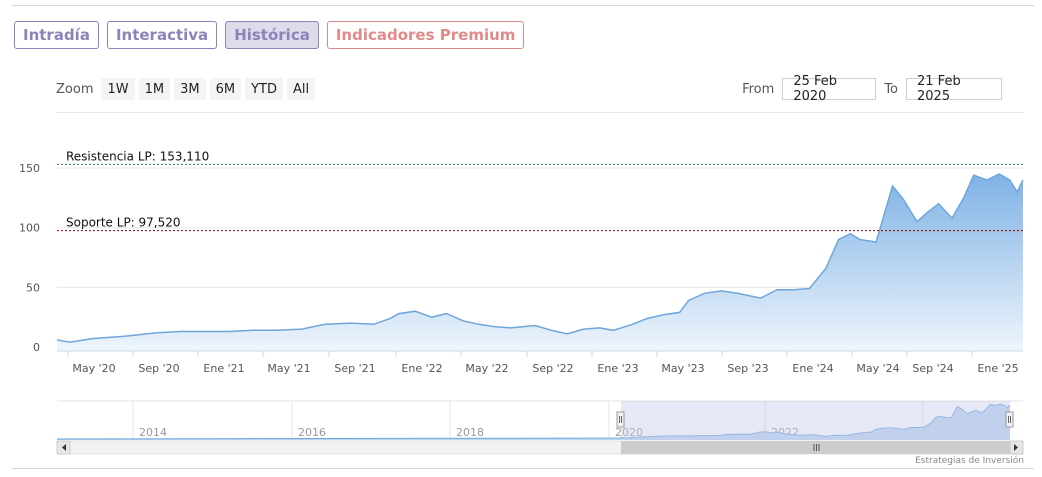 Image resolution: width=1042 pixels, height=477 pixels. Describe the element at coordinates (997, 368) in the screenshot. I see `x-tick-label: Ene '25` at that location.